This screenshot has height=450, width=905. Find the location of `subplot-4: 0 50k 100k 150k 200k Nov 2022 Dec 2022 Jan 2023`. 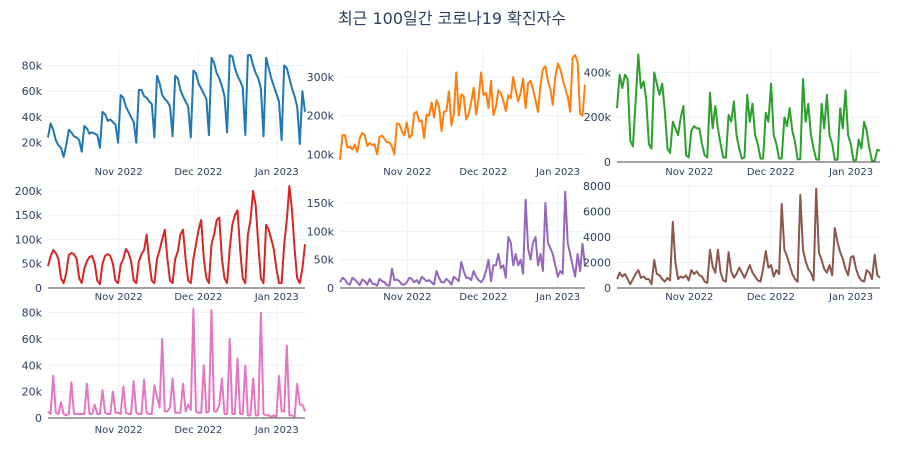

subplot-4: 0 50k 100k 150k 200k Nov 2022 Dec 2022 Jan 2023 is located at coordinates (160, 244).